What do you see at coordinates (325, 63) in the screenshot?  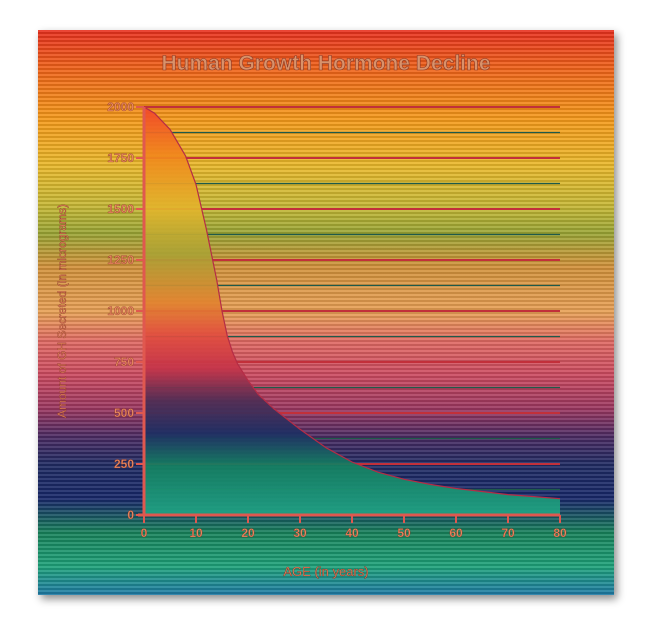 I see `chart-title: Human Growth Hormone Decline` at bounding box center [325, 63].